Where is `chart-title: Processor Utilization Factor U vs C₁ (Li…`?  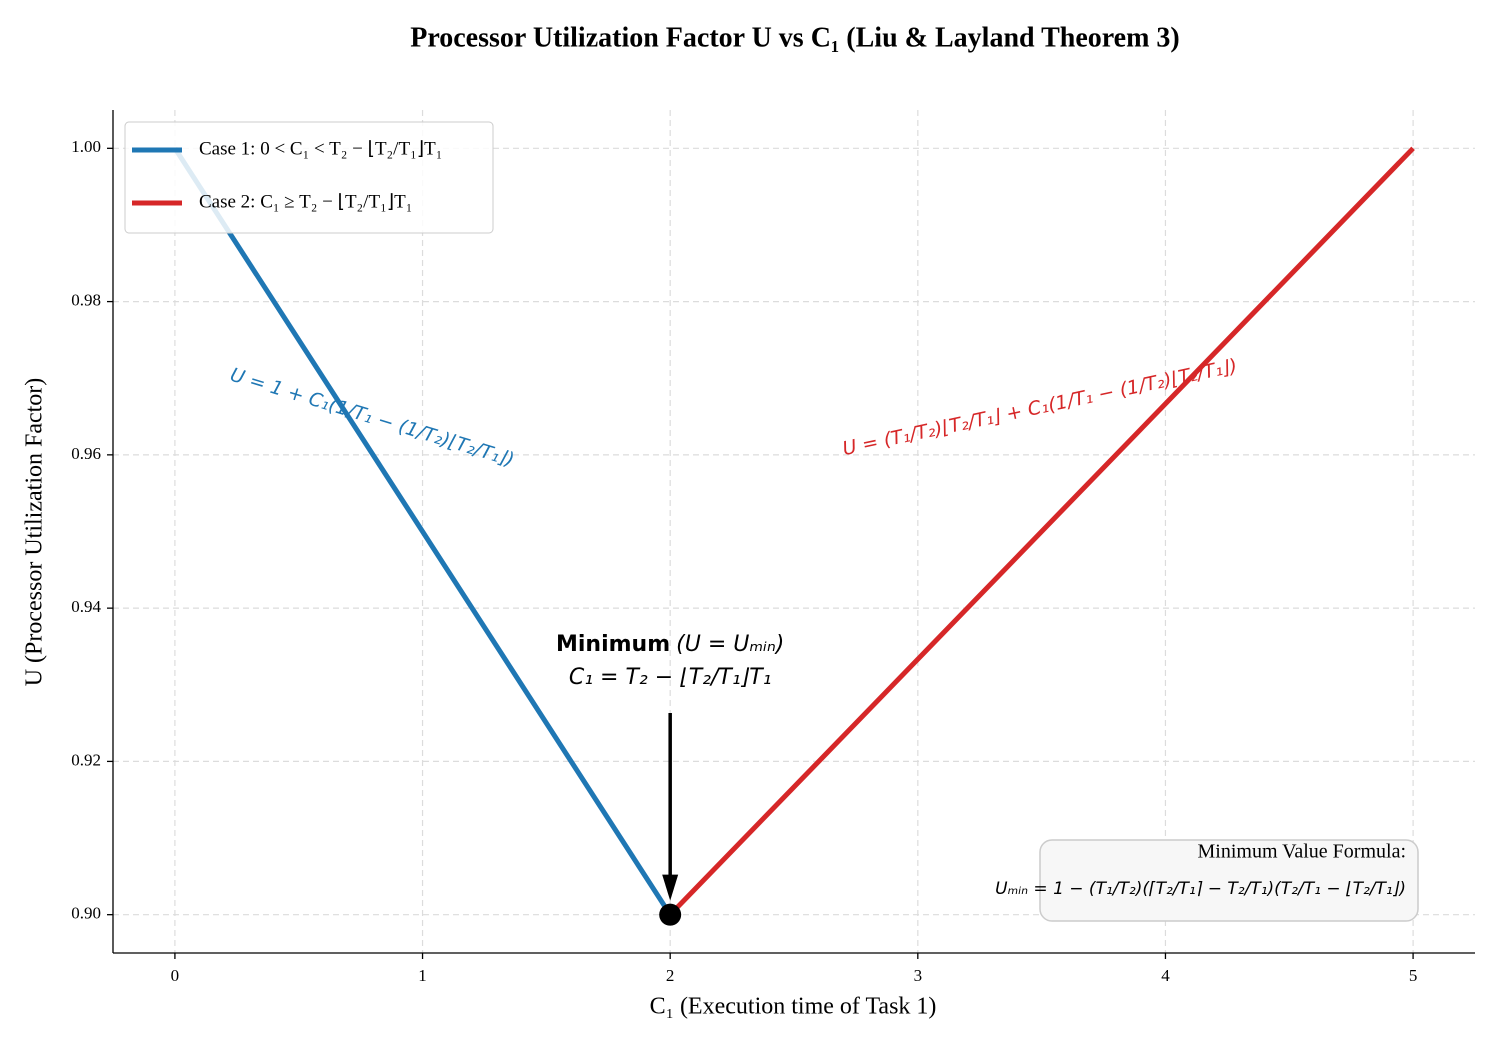 chart-title: Processor Utilization Factor U vs C₁ (Li… is located at coordinates (795, 37).